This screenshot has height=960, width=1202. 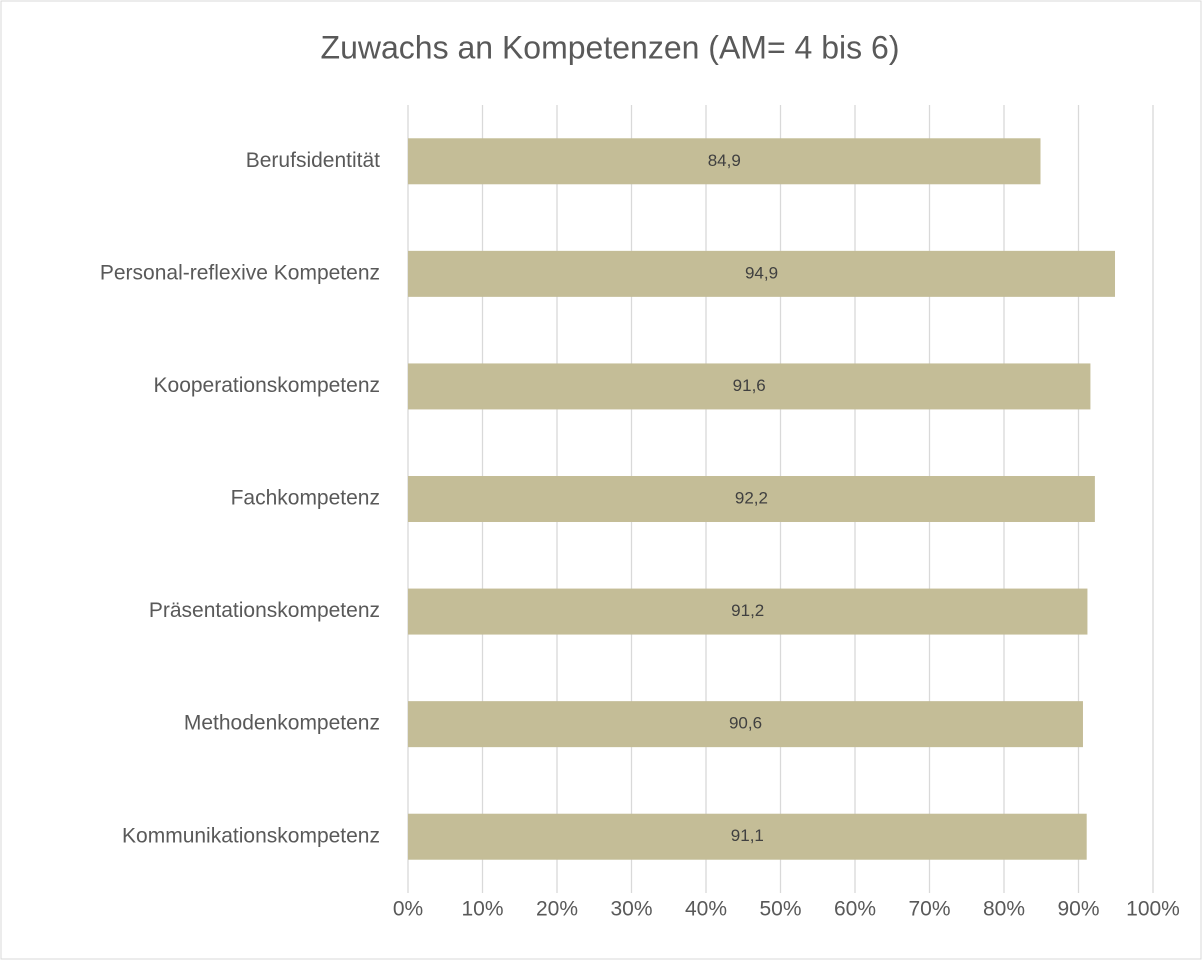 What do you see at coordinates (251, 835) in the screenshot?
I see `y-tick-label: Kommunikationskompetenz` at bounding box center [251, 835].